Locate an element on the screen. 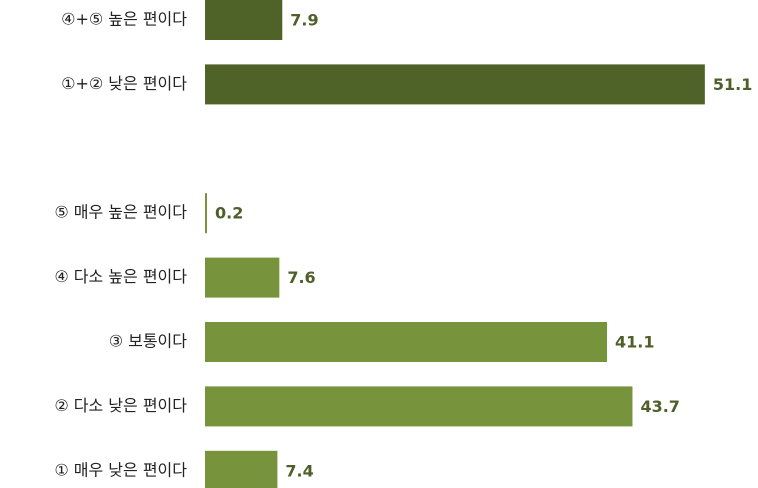 This screenshot has height=488, width=758. category-label: ① 매우 낮은 편이다 is located at coordinates (120, 469).